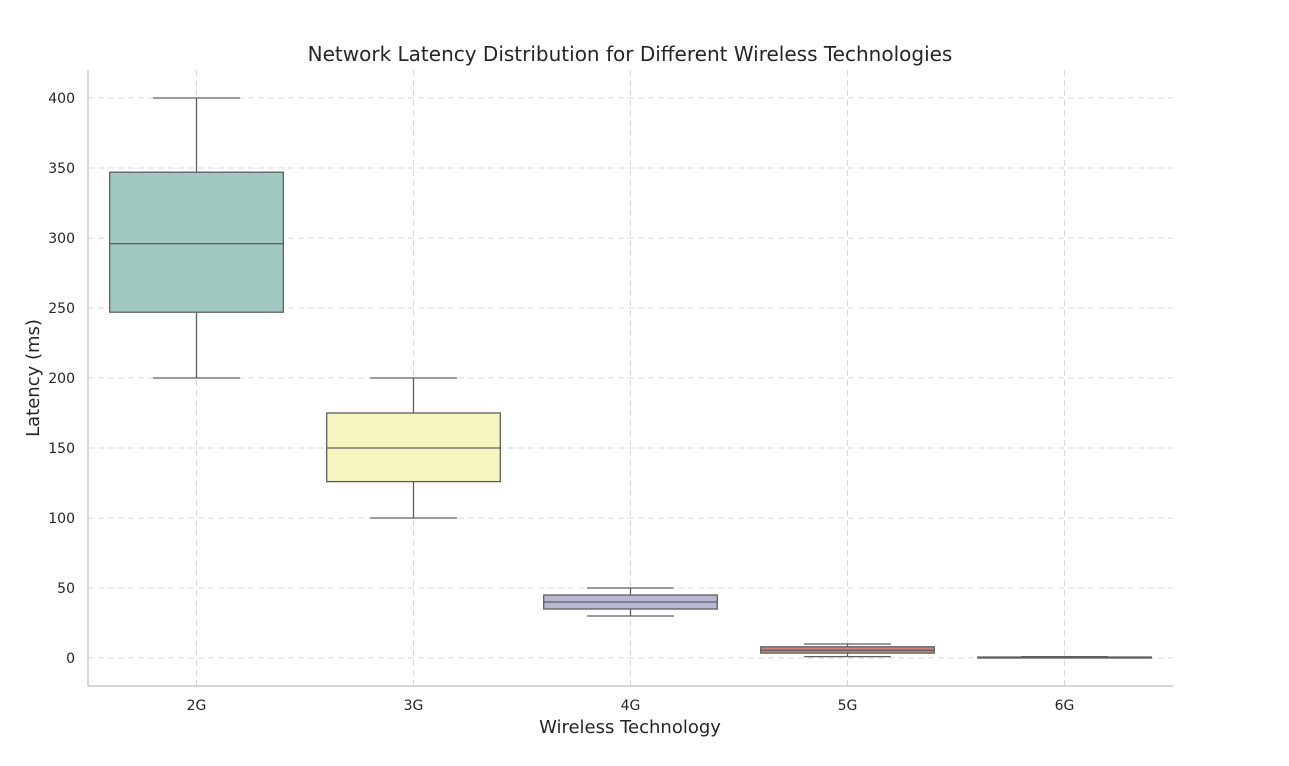 This screenshot has width=1289, height=766. I want to click on x-tick-label: 2G, so click(197, 706).